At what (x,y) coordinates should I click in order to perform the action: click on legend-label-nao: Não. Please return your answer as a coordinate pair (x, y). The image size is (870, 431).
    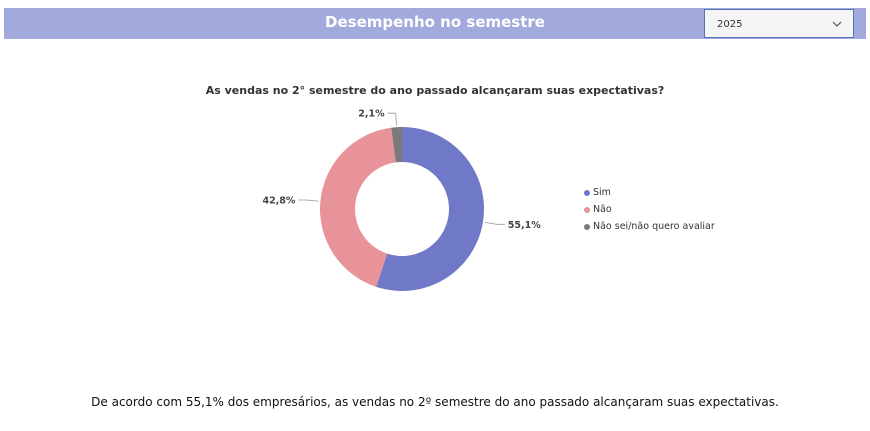
    Looking at the image, I should click on (602, 209).